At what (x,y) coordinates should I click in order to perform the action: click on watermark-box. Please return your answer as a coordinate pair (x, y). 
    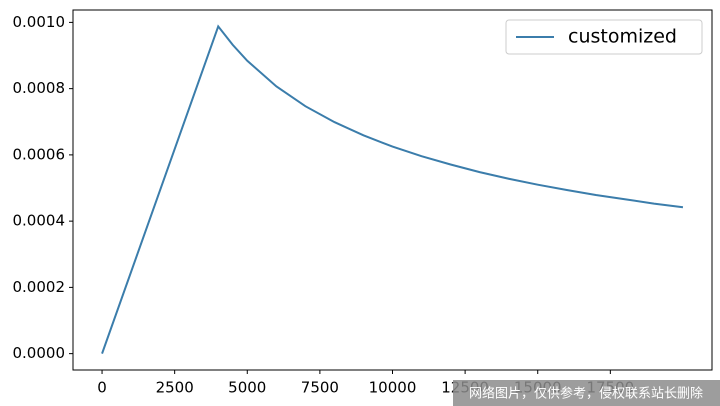
    Looking at the image, I should click on (586, 393).